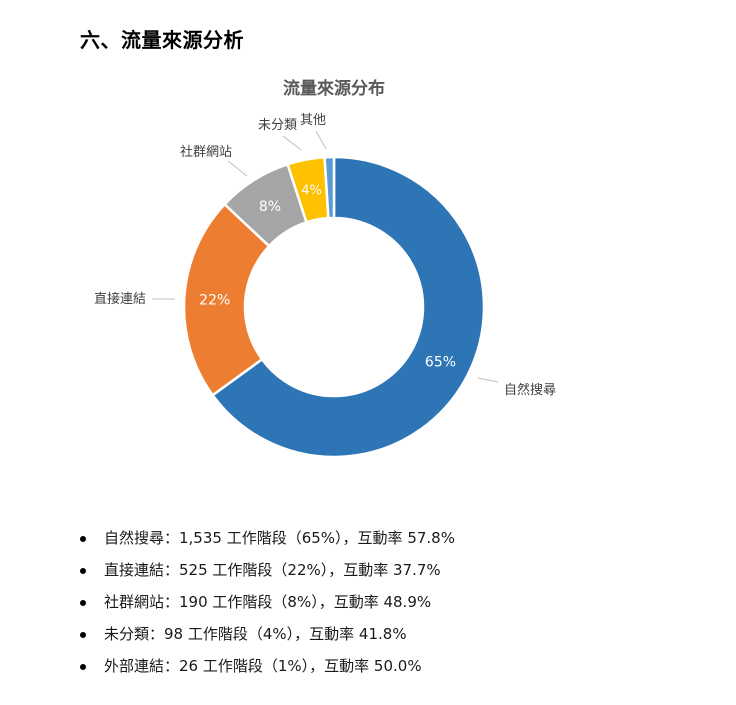 Image resolution: width=736 pixels, height=705 pixels. What do you see at coordinates (267, 572) in the screenshot?
I see `list-item: 直接連結：525 工作階段（22%），互動率 37.7%` at bounding box center [267, 572].